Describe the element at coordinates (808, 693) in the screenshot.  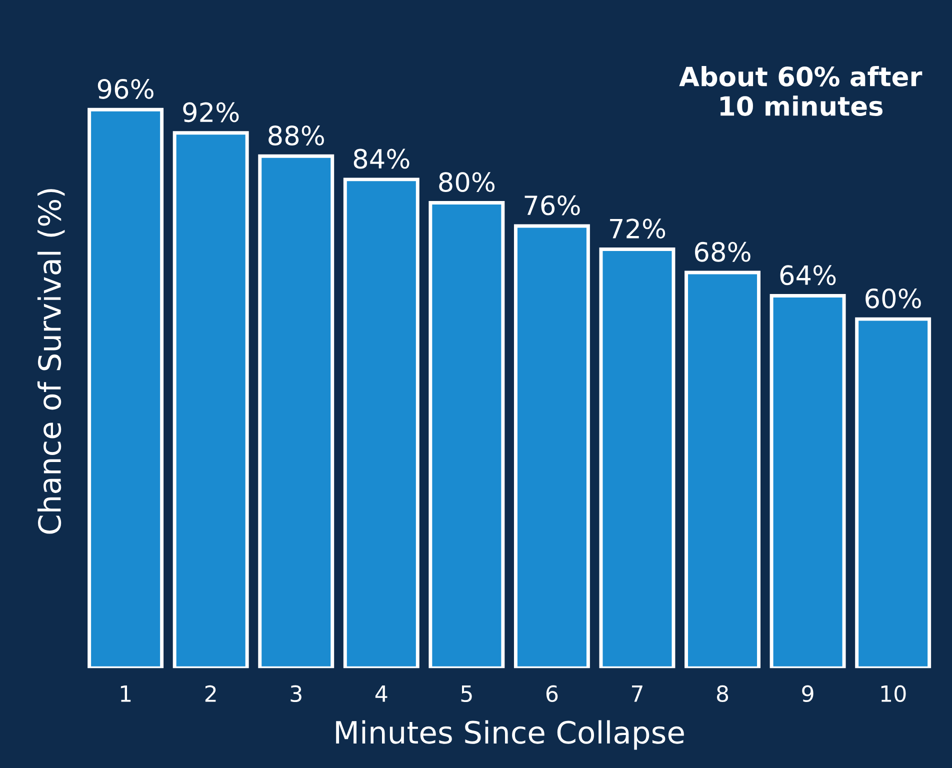
I see `x-tick-label: 9` at that location.